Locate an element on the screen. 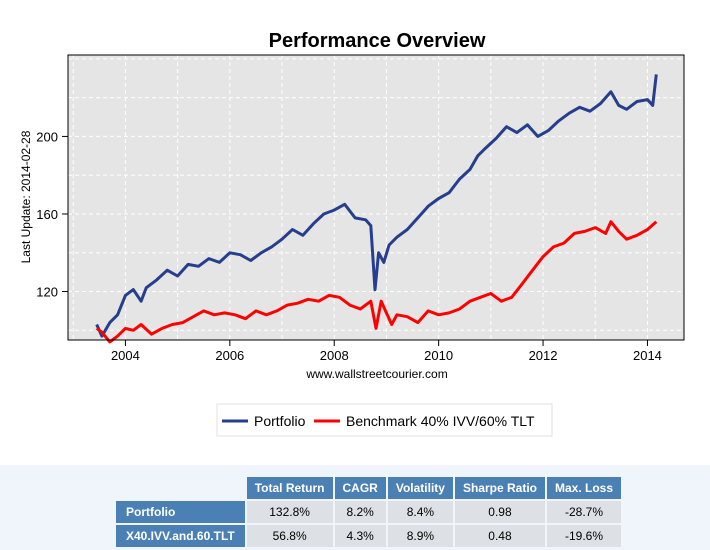 The image size is (710, 550). y-tick-label: 200 is located at coordinates (47, 136).